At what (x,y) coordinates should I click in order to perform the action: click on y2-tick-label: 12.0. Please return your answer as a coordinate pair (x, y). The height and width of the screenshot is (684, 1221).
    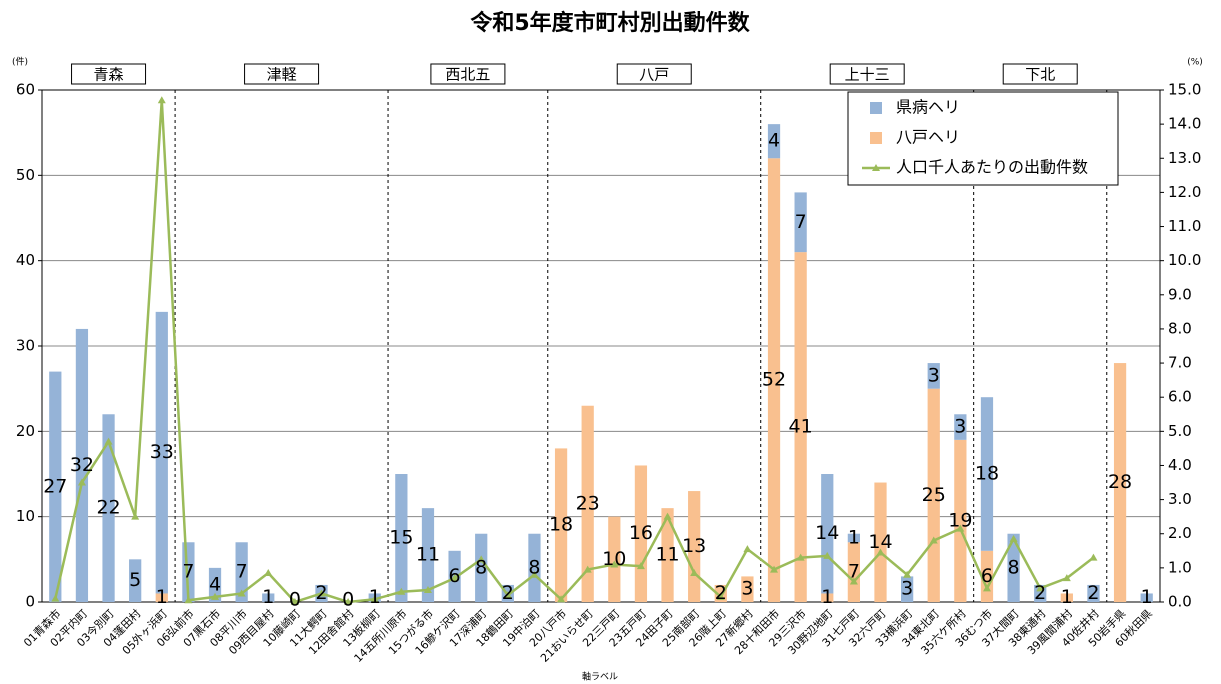
    Looking at the image, I should click on (1184, 192).